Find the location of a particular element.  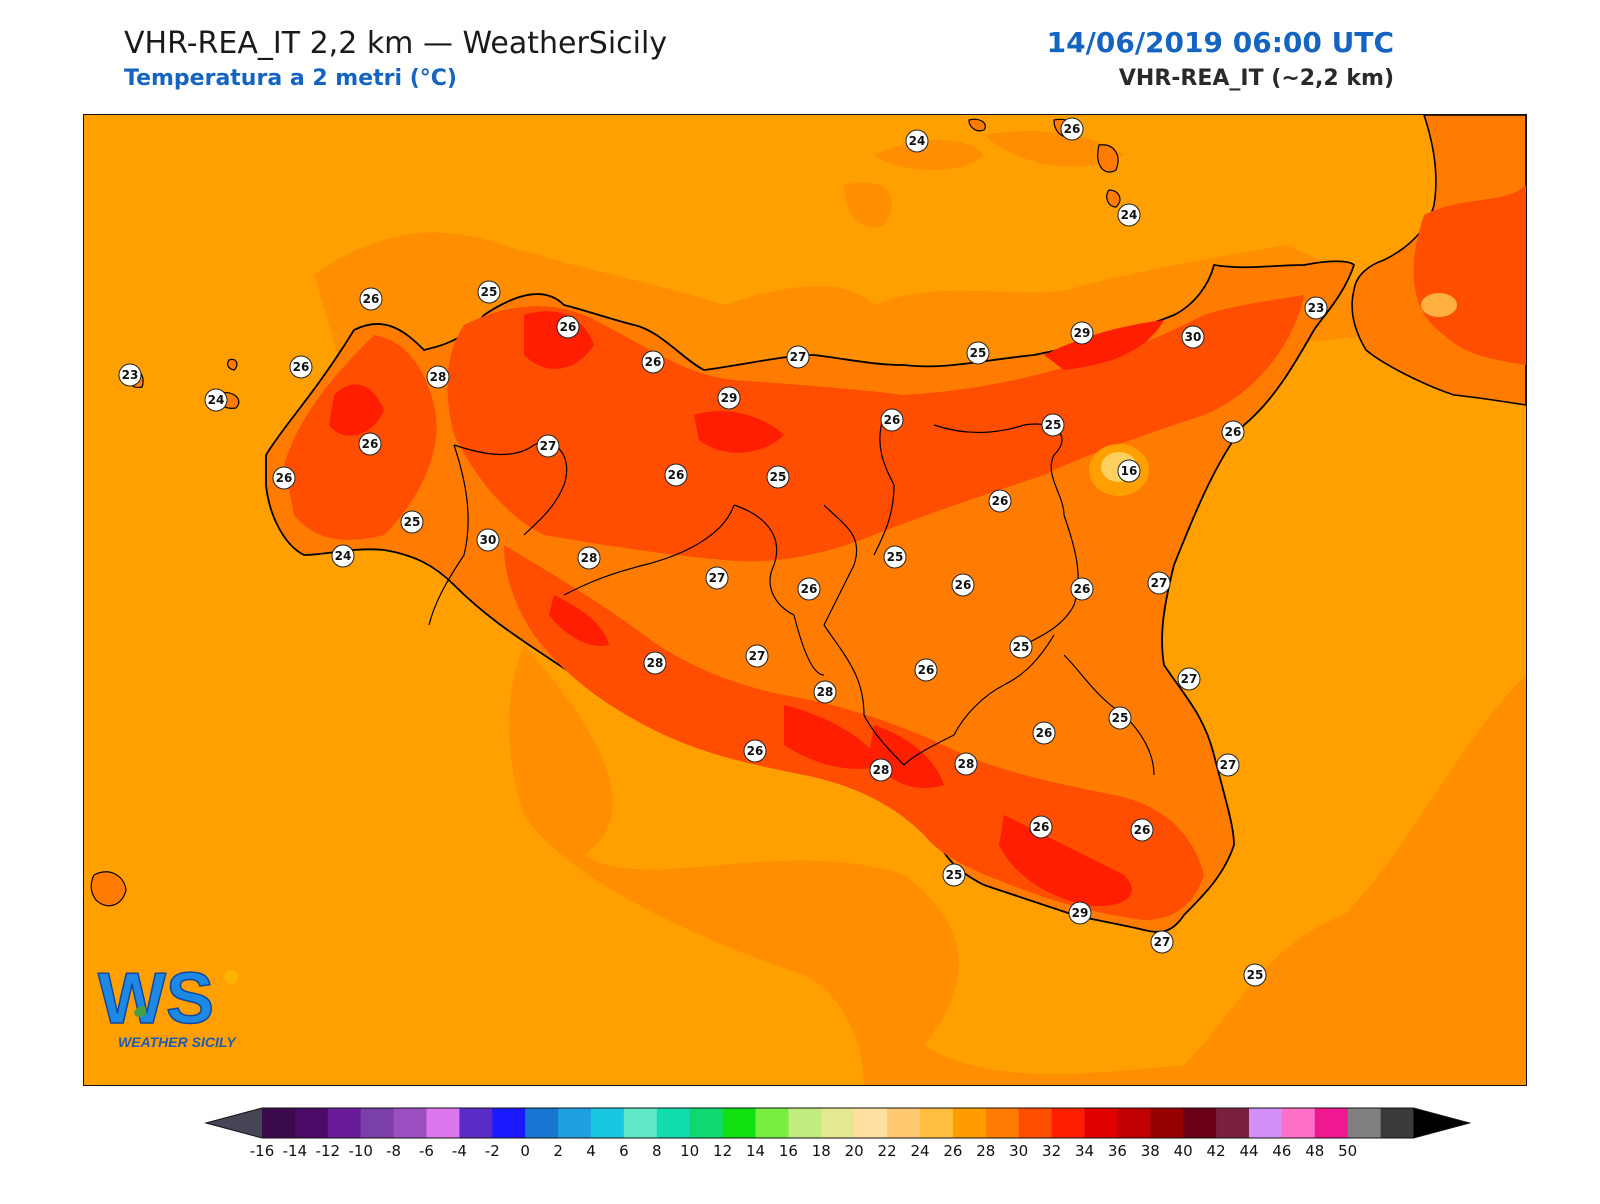

station-marker: 23 is located at coordinates (1316, 308).